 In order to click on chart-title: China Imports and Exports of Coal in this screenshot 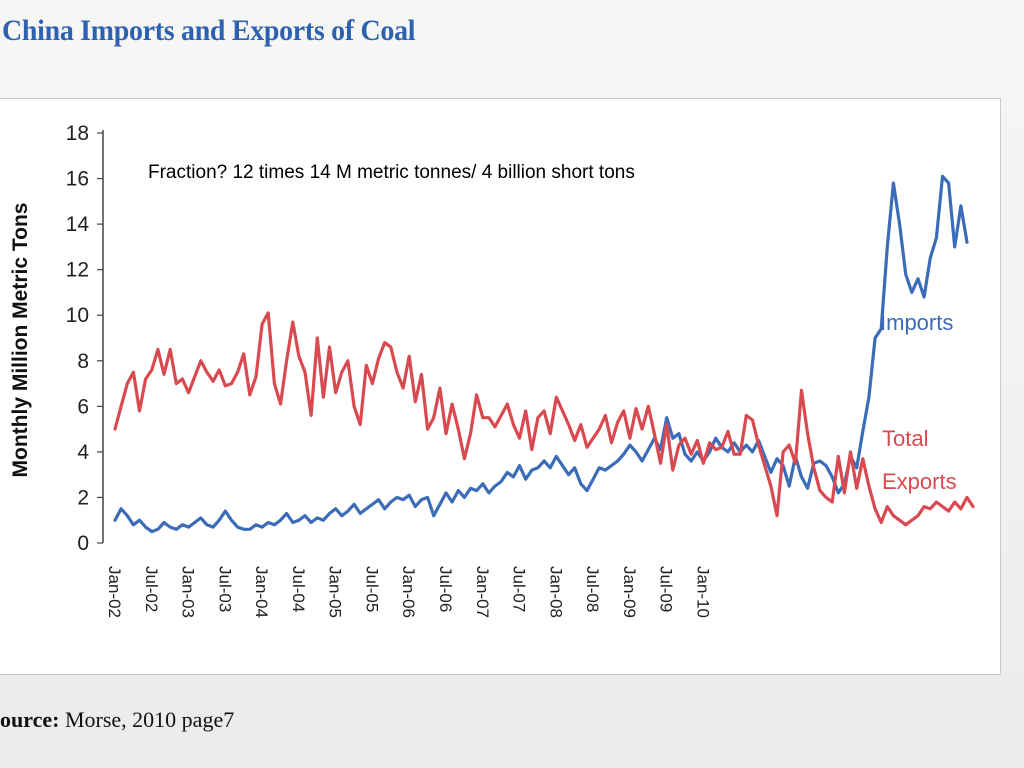, I will do `click(209, 30)`.